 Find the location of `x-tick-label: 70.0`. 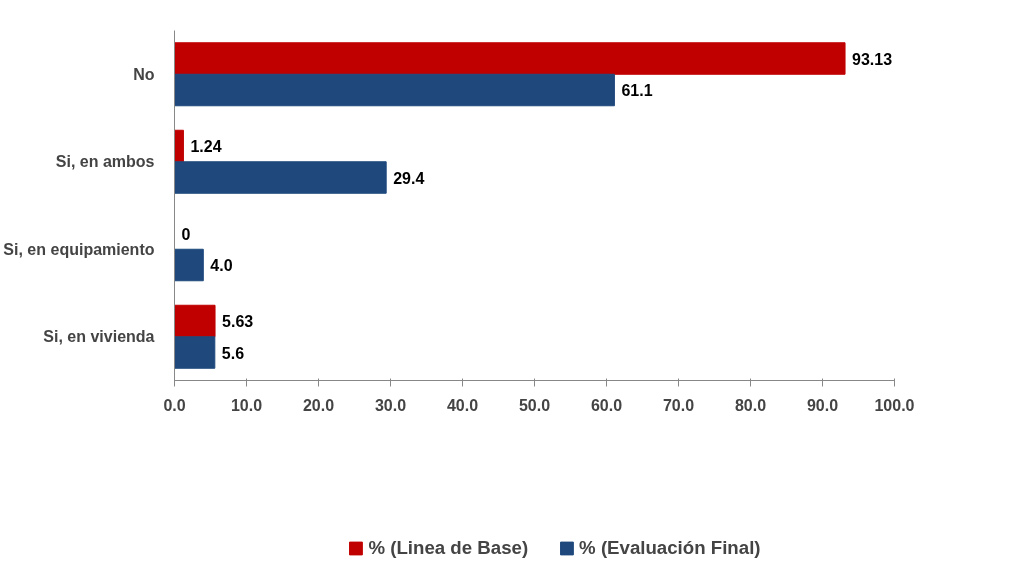

x-tick-label: 70.0 is located at coordinates (678, 405).